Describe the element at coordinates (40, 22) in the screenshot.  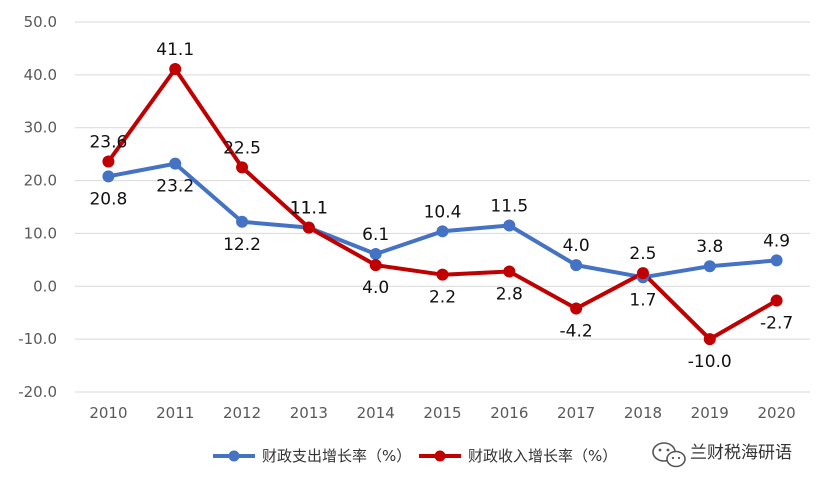
I see `y-tick-label: 50.0` at that location.